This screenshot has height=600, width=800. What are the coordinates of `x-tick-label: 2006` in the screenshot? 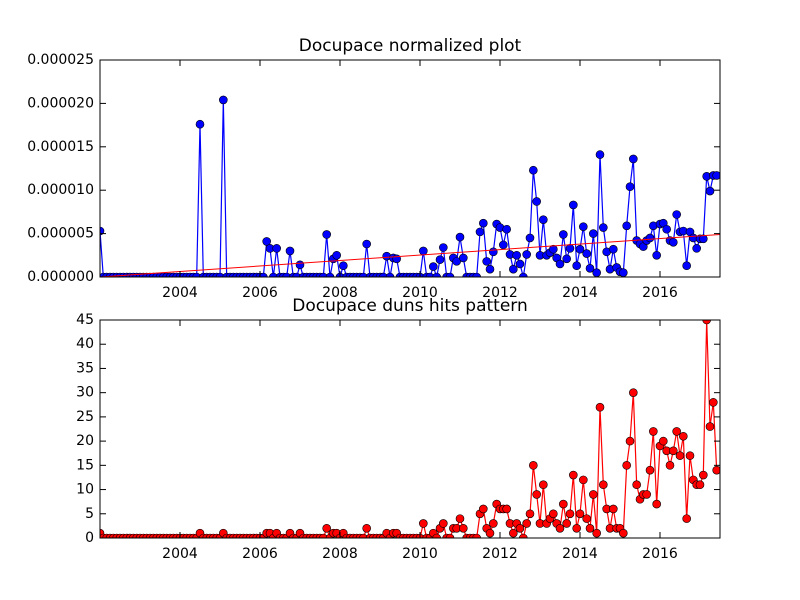 It's located at (260, 554).